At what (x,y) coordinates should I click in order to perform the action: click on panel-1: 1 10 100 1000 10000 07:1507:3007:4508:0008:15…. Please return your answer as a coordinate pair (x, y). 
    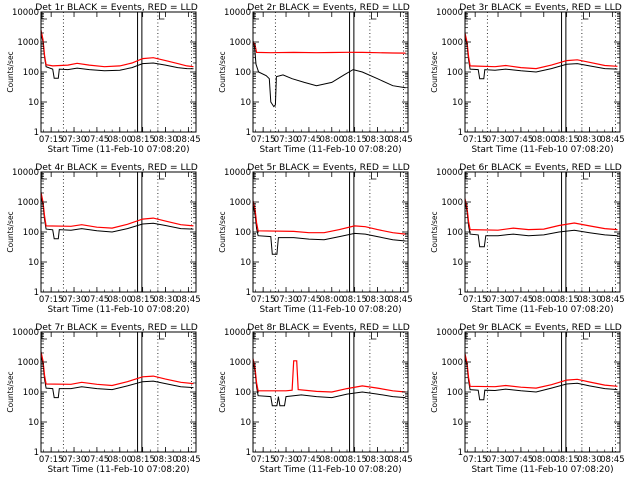
    Looking at the image, I should click on (103, 78).